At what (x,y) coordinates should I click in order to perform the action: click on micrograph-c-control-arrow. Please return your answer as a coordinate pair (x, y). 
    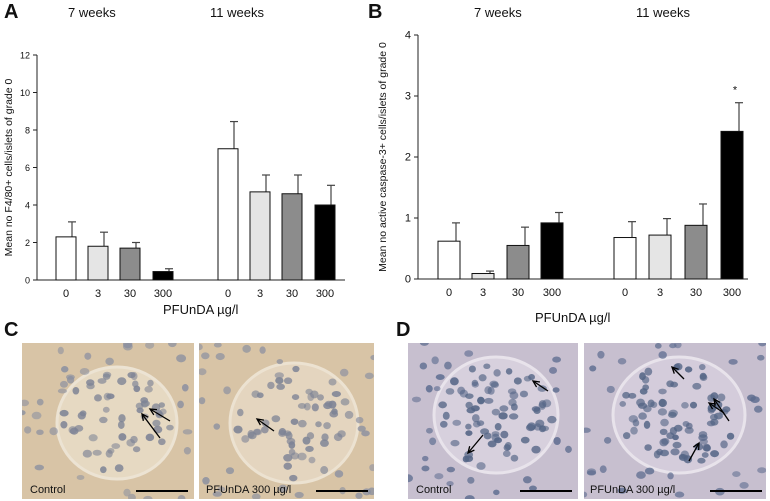
    Looking at the image, I should click on (160, 415).